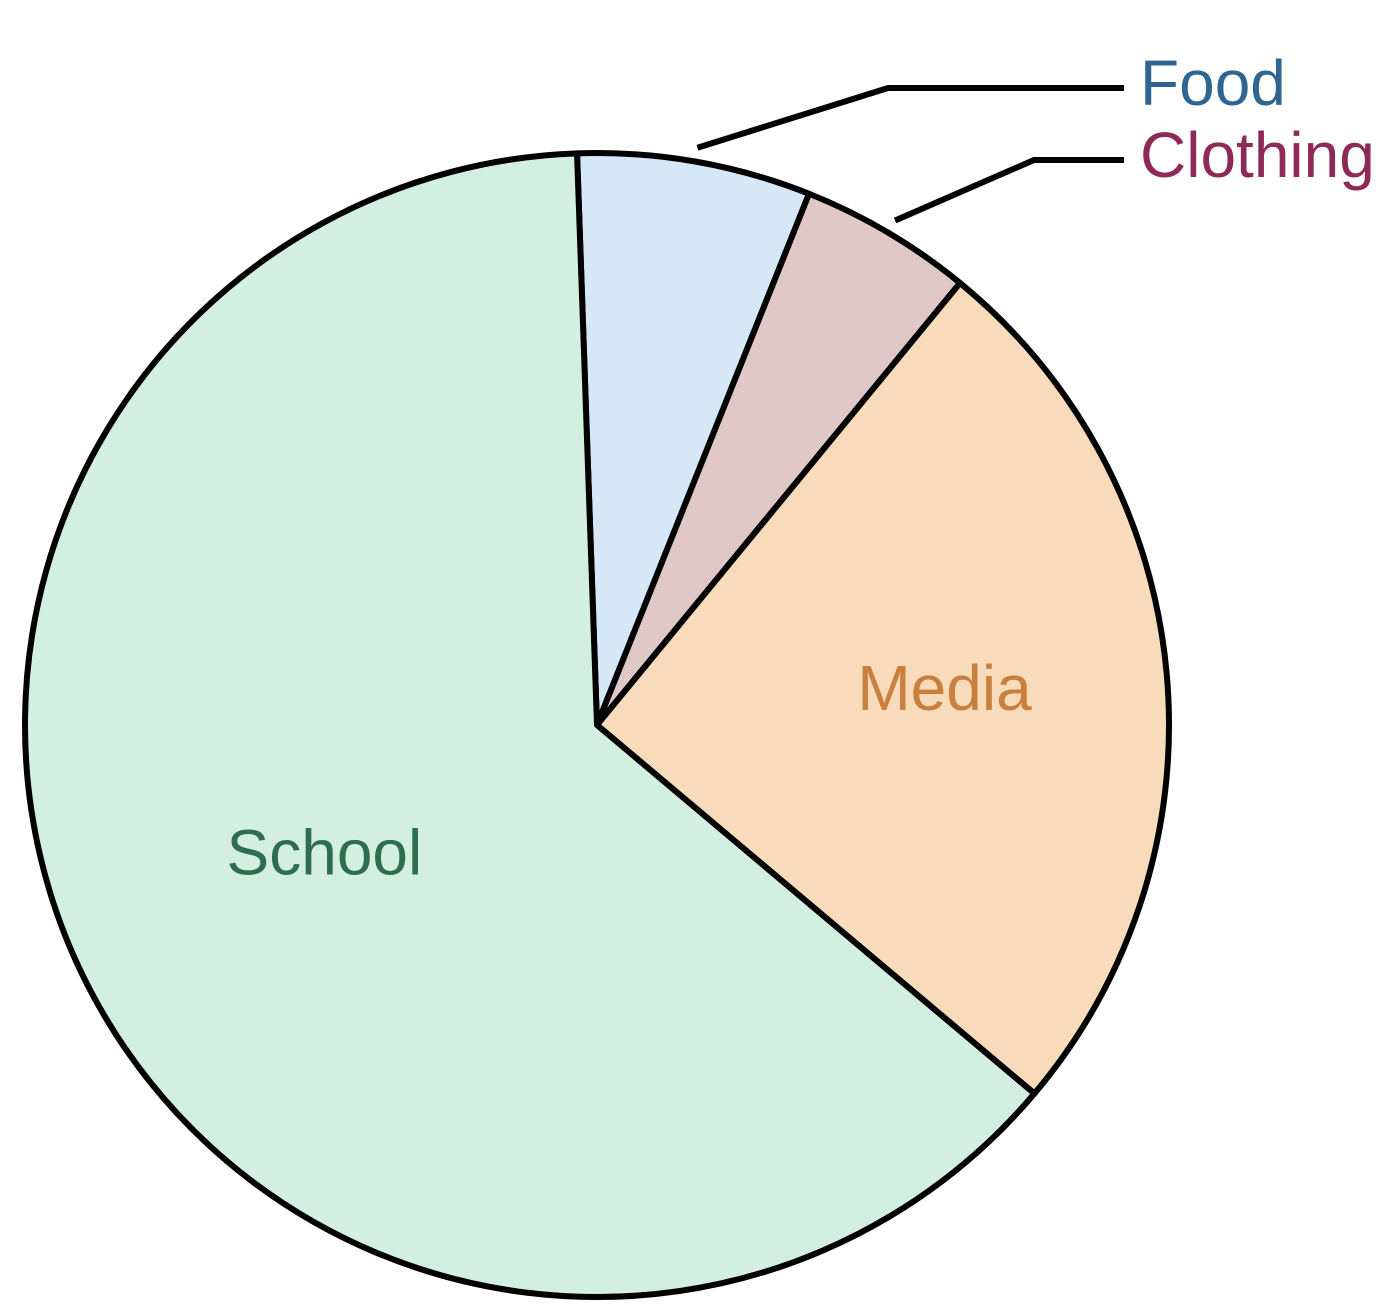  Describe the element at coordinates (910, 154) in the screenshot. I see `callout-leaders` at that location.